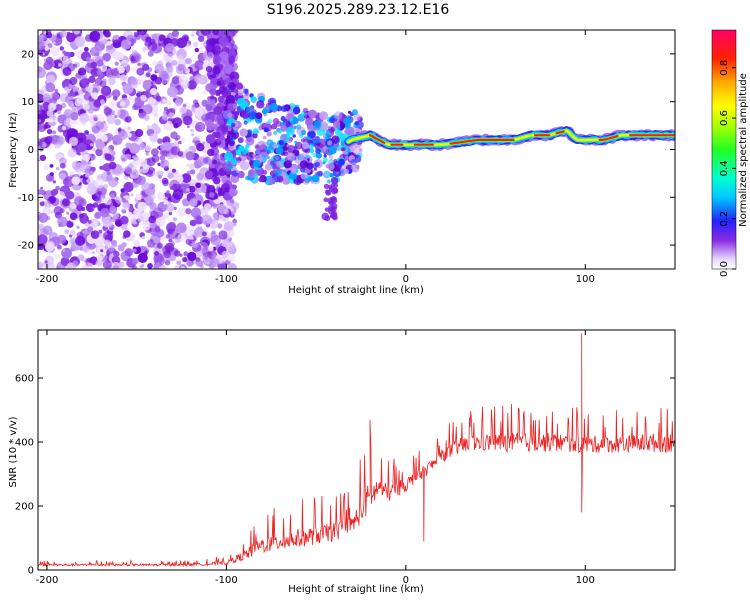 The height and width of the screenshot is (600, 750). What do you see at coordinates (743, 150) in the screenshot?
I see `colorbar-label: Normalized spectral amplitude` at bounding box center [743, 150].